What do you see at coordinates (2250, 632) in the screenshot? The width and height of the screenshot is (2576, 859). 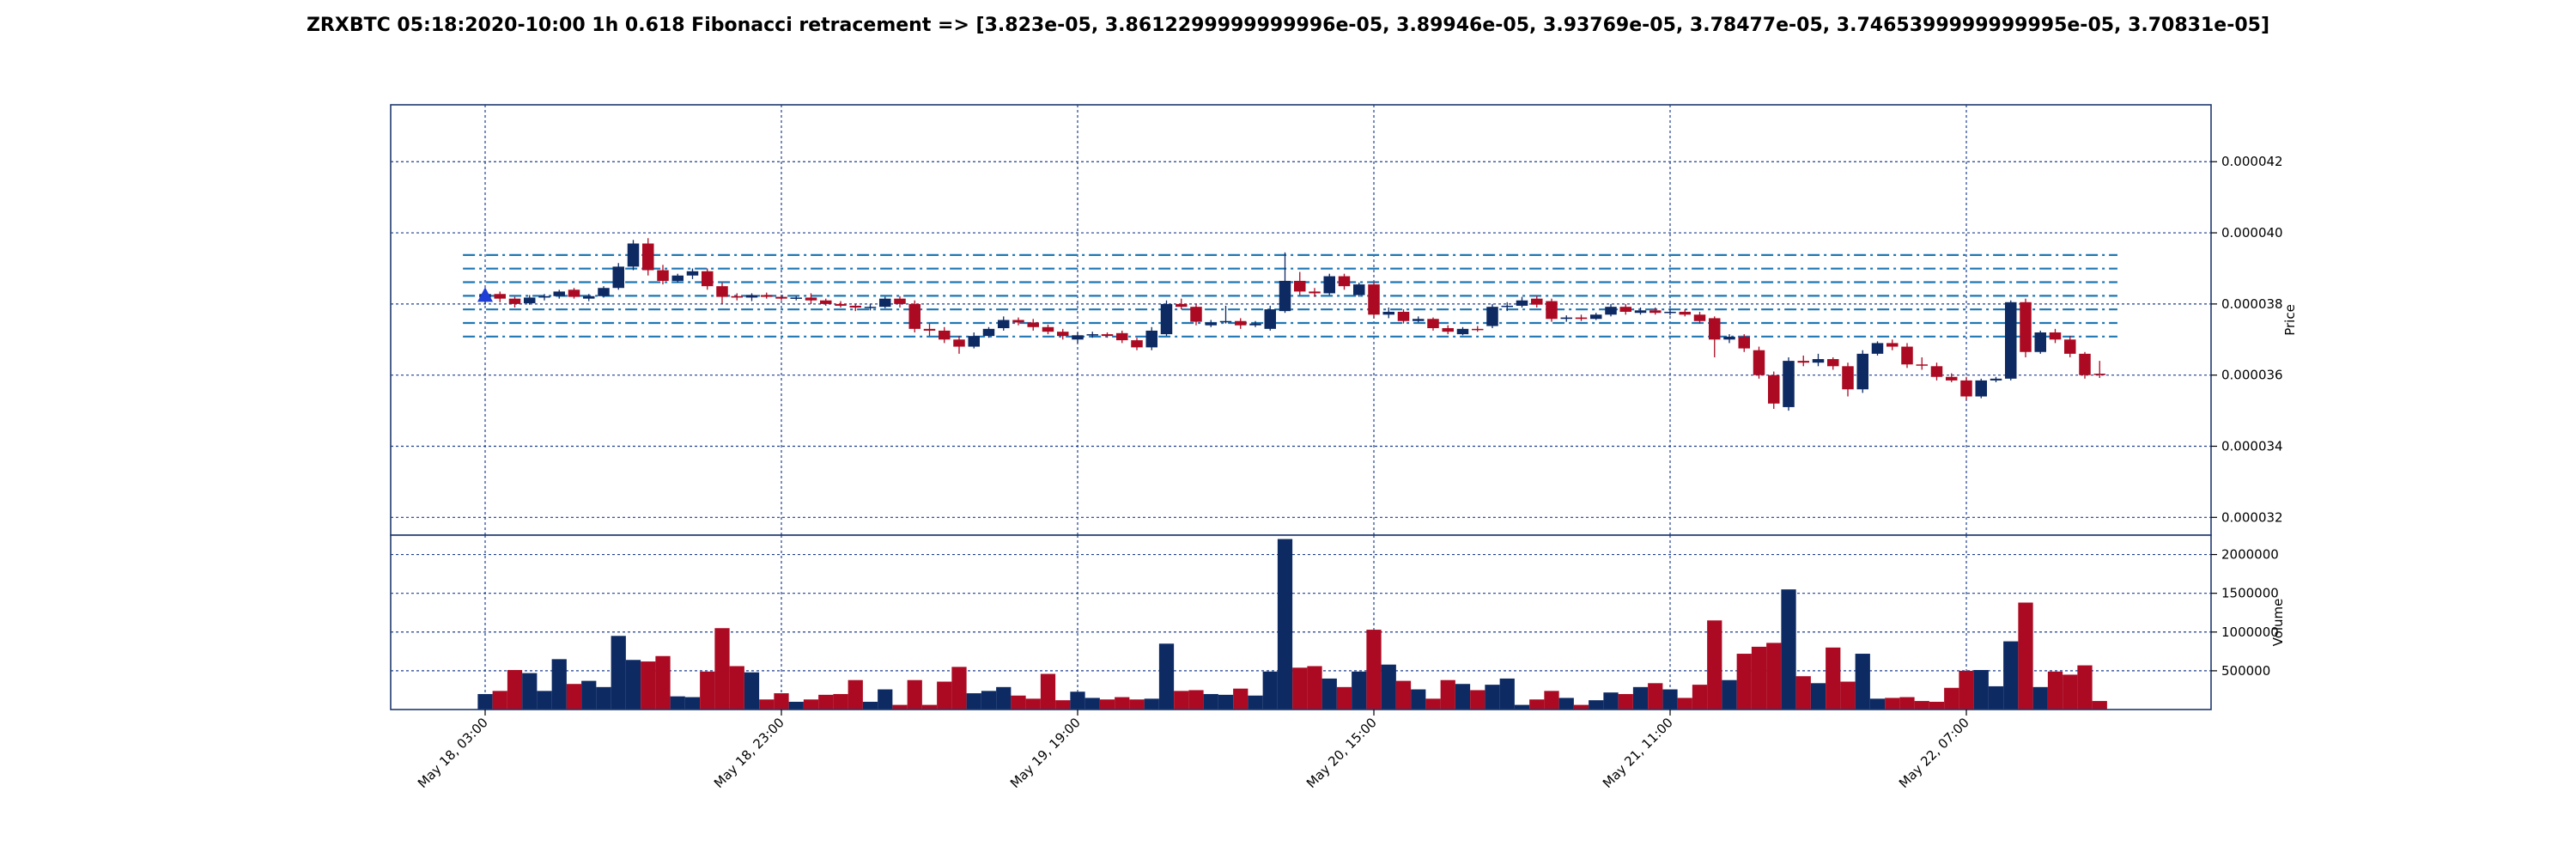 I see `volume-tick-label: 1000000` at bounding box center [2250, 632].